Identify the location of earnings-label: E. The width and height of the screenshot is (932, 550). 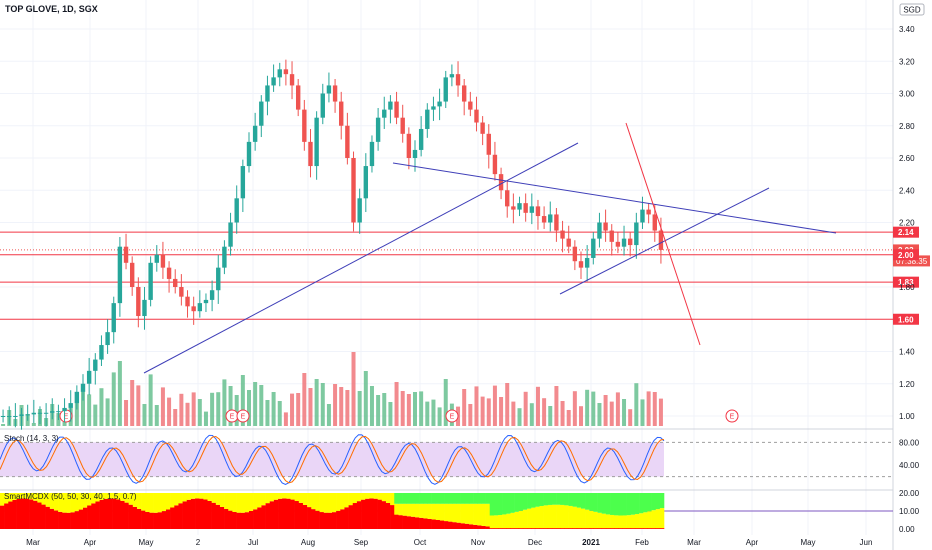
(232, 417).